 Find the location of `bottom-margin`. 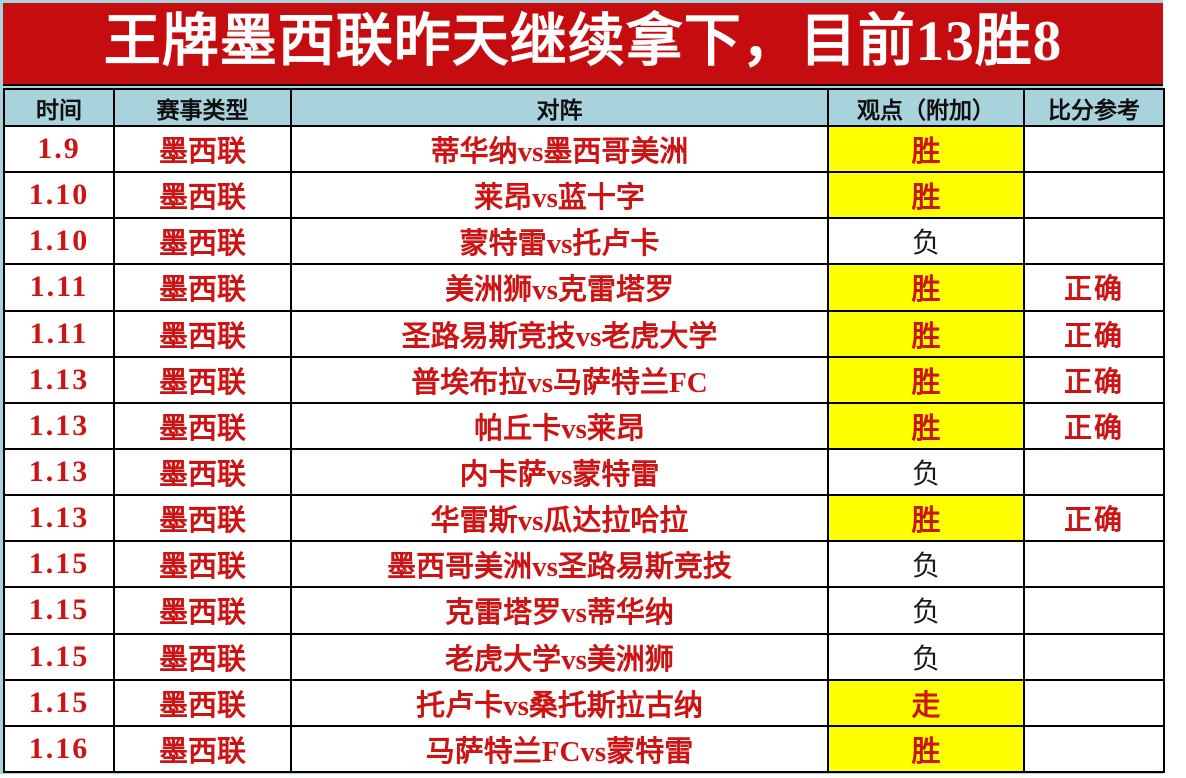

bottom-margin is located at coordinates (581, 776).